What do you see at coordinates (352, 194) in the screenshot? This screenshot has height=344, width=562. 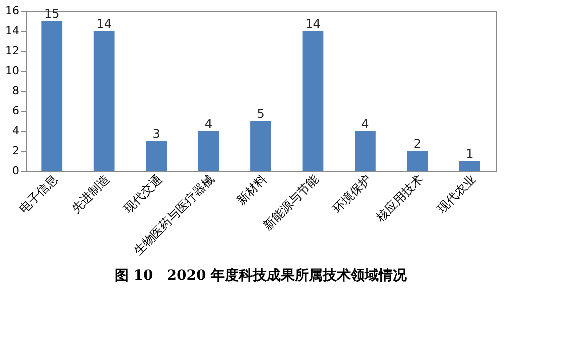 I see `x-tick-label: 环境保护` at bounding box center [352, 194].